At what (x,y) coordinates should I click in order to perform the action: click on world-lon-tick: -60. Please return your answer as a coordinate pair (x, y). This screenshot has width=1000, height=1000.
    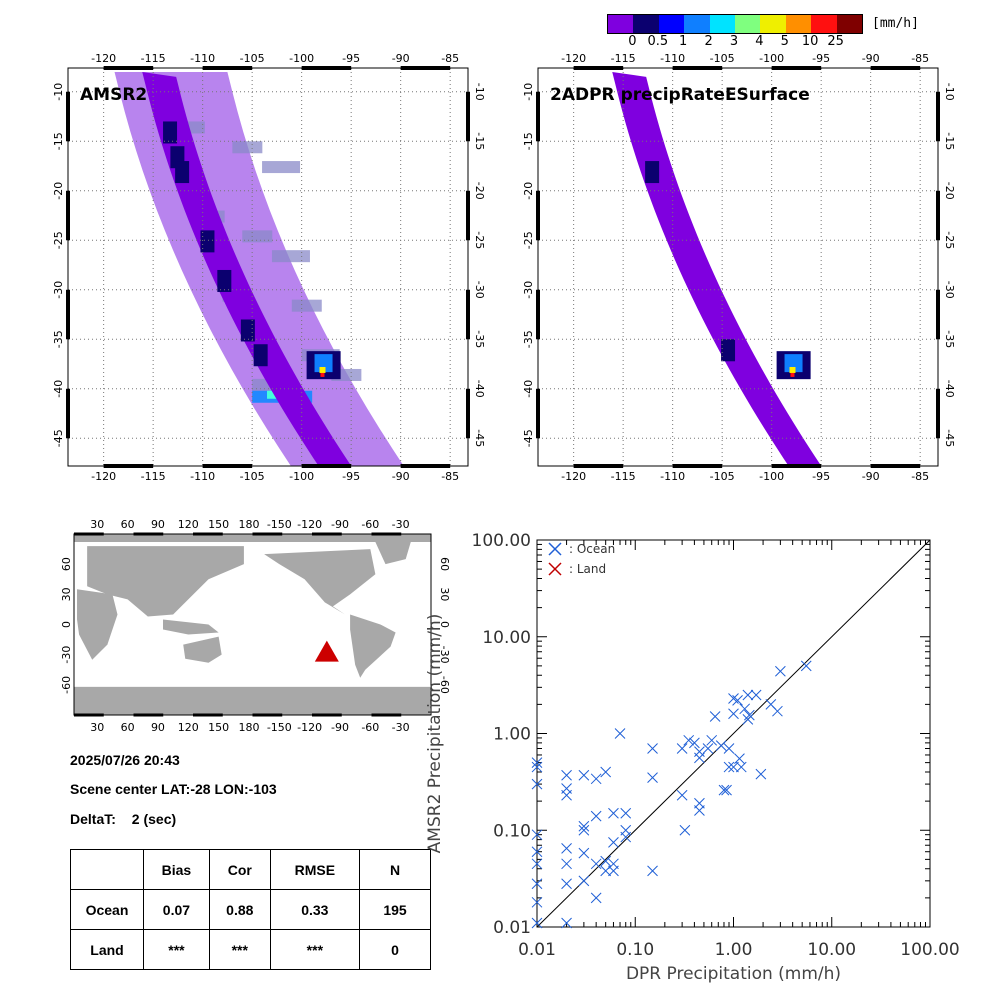
    Looking at the image, I should click on (370, 524).